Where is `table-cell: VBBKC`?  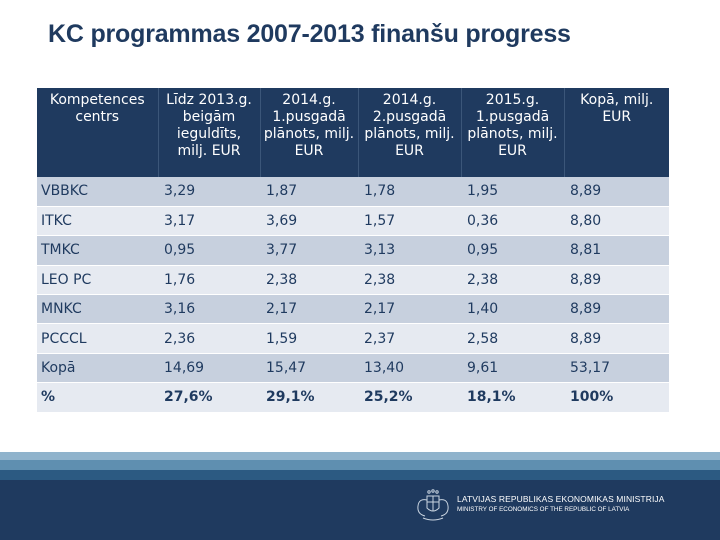
table-cell: VBBKC is located at coordinates (97, 192).